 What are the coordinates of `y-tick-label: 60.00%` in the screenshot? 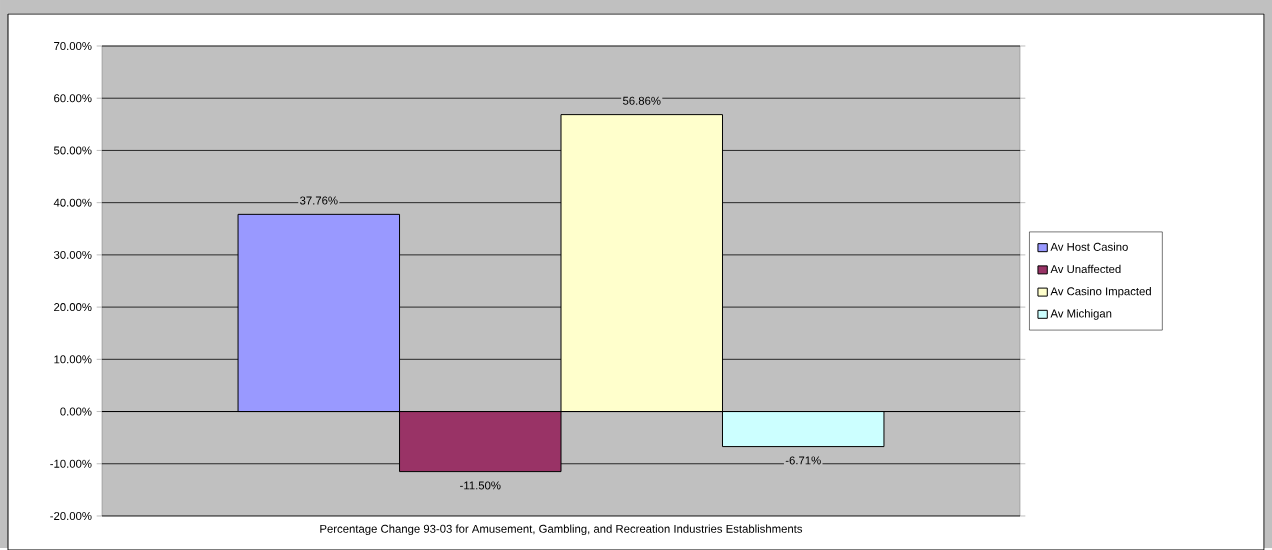 It's located at (73, 97).